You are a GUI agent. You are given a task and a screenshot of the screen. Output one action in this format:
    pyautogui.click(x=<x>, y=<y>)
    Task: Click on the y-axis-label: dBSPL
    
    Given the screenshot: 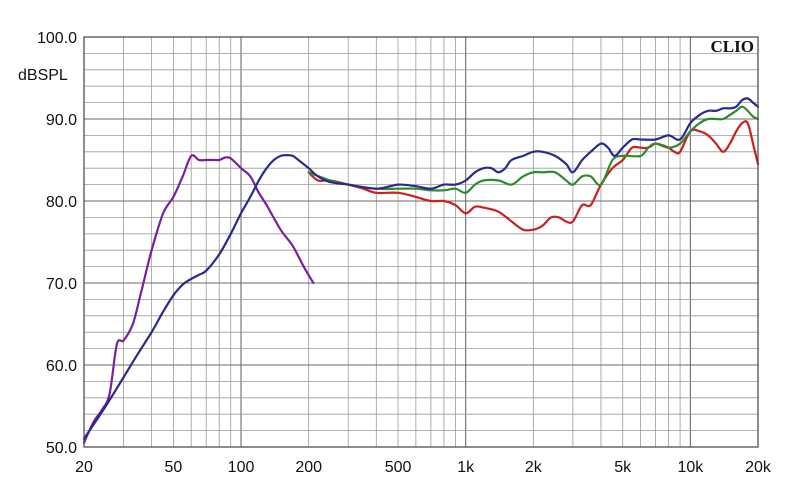 What is the action you would take?
    pyautogui.click(x=43, y=75)
    